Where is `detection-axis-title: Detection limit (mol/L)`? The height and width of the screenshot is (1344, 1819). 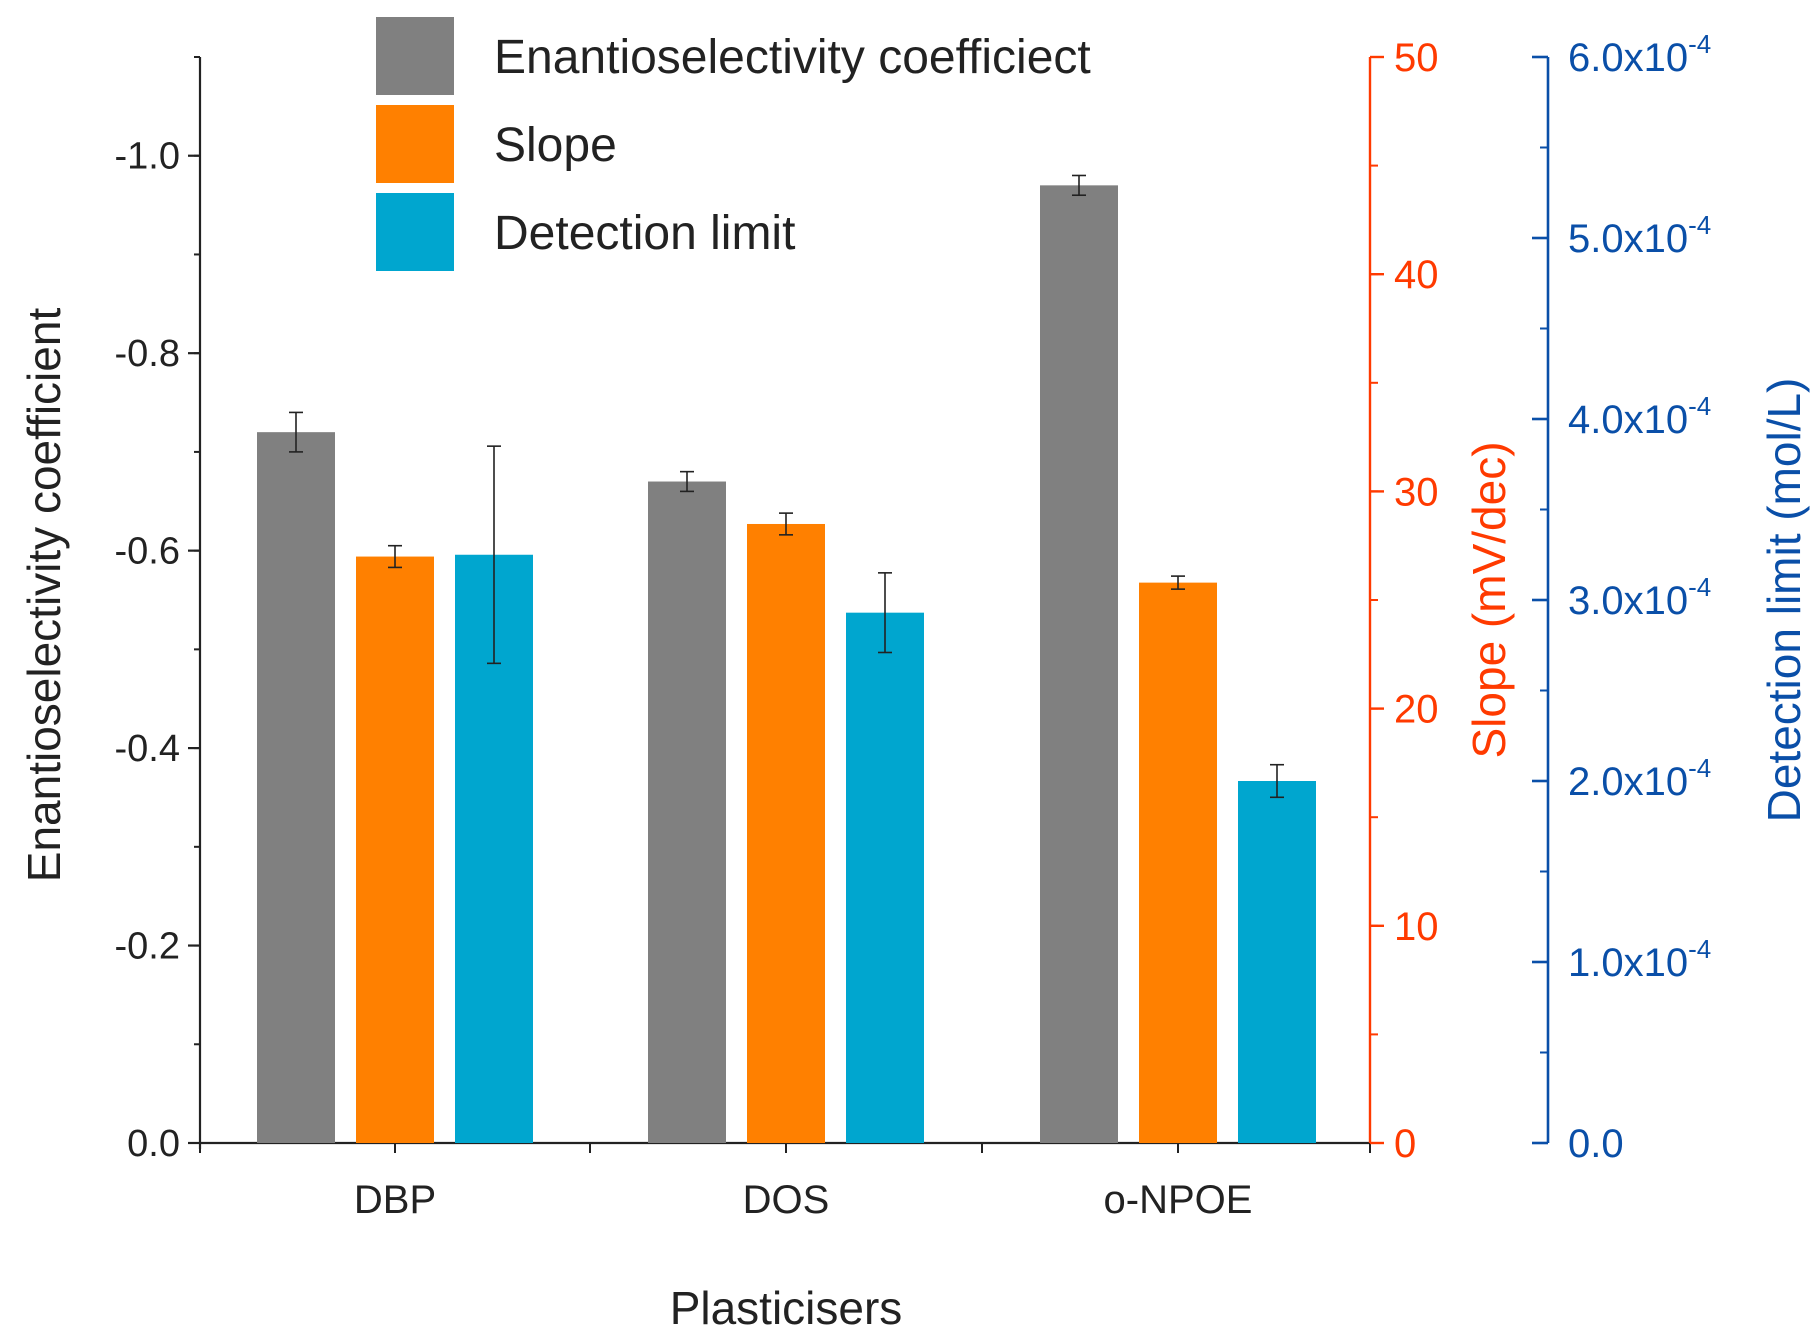 detection-axis-title: Detection limit (mol/L) is located at coordinates (1784, 600).